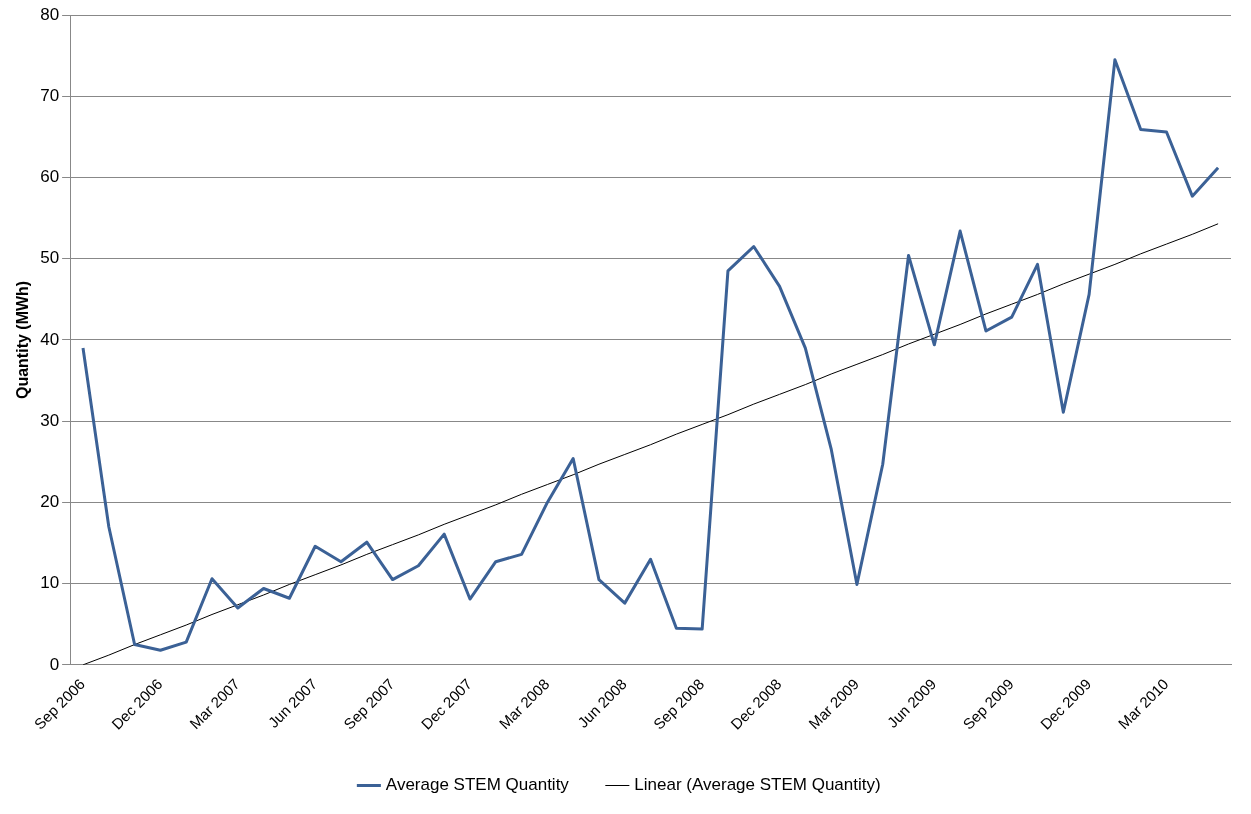  What do you see at coordinates (50, 420) in the screenshot?
I see `y-tick-label: 30` at bounding box center [50, 420].